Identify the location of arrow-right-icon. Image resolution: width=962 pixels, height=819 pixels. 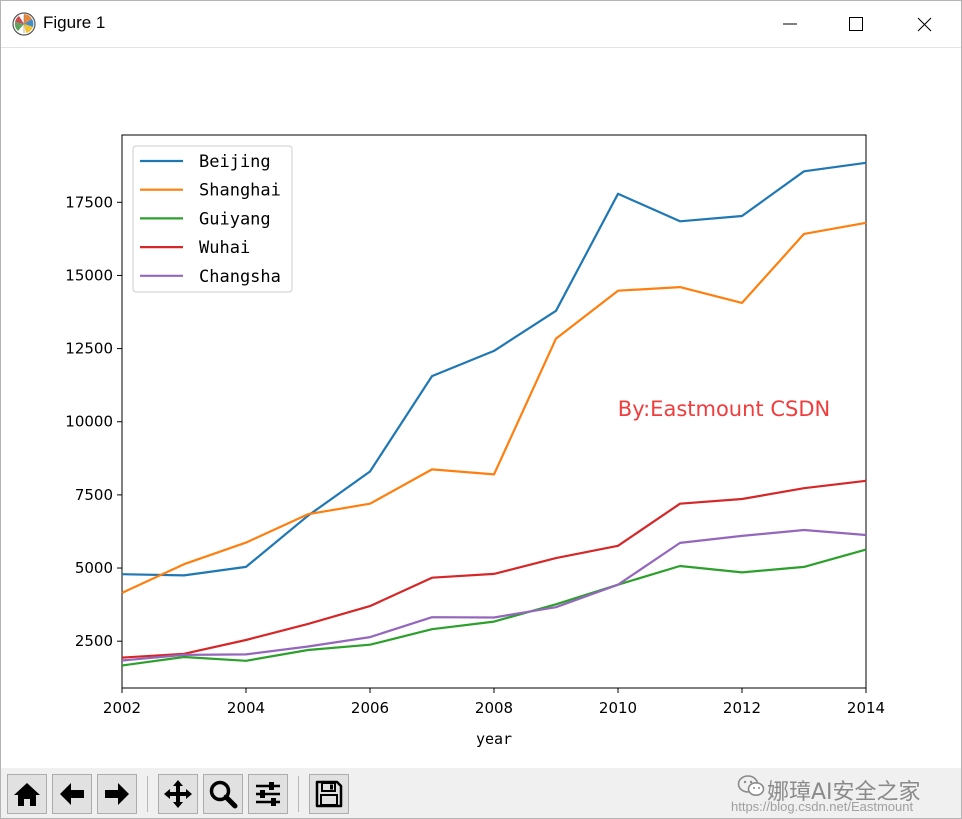
(117, 794).